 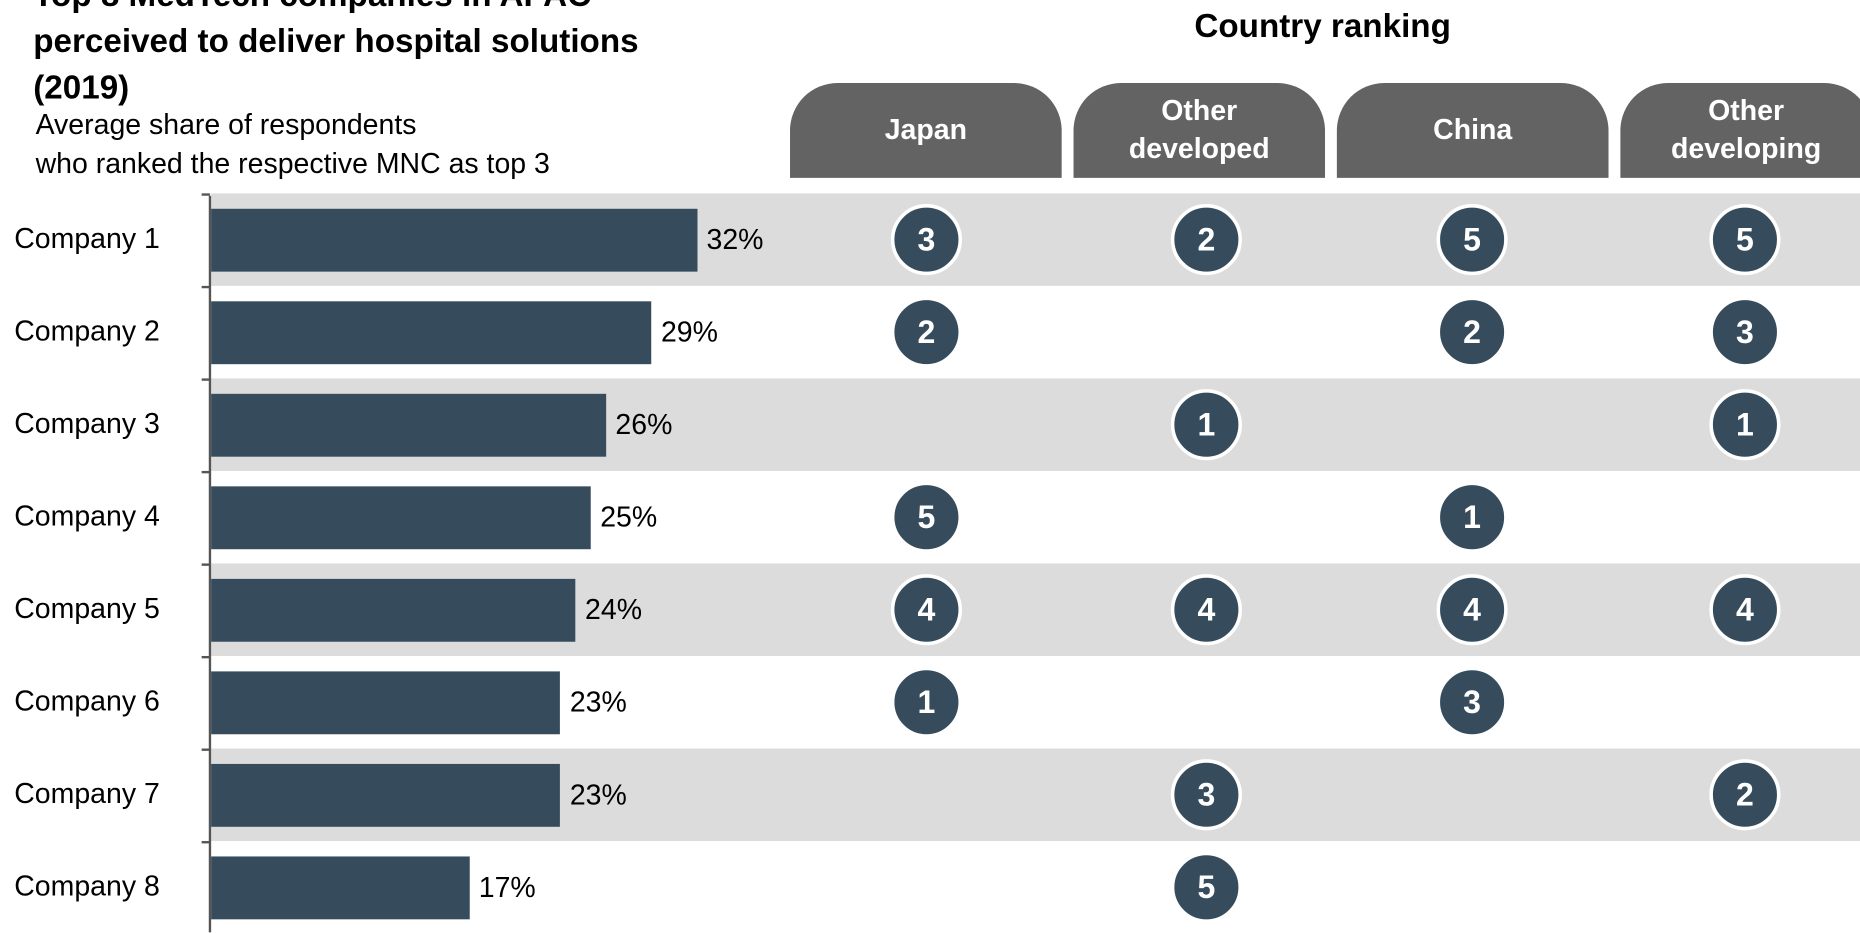 What do you see at coordinates (87, 424) in the screenshot?
I see `category-label: Company 3` at bounding box center [87, 424].